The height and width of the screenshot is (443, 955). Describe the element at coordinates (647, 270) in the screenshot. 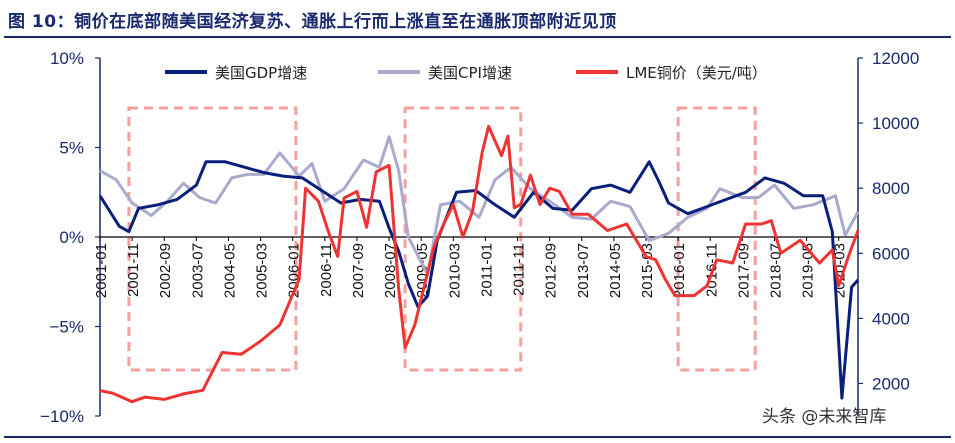

I see `x-tick-label: 2015-03` at that location.